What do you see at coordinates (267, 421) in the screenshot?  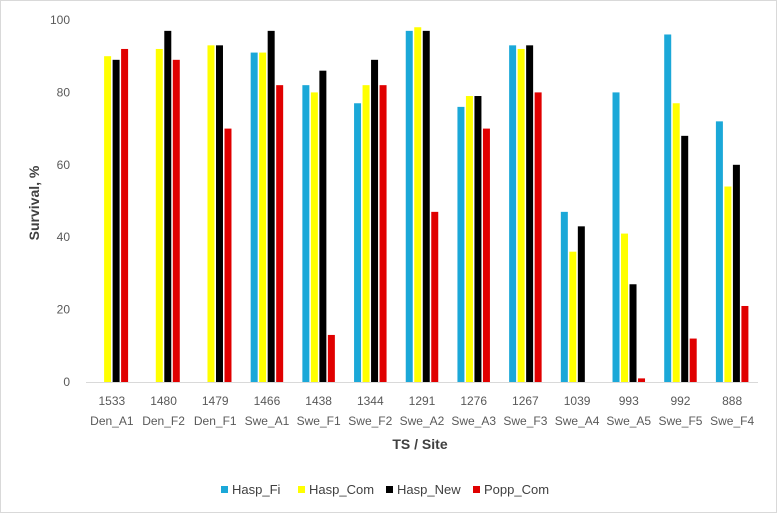 I see `x-tick-site: Swe_A1` at bounding box center [267, 421].